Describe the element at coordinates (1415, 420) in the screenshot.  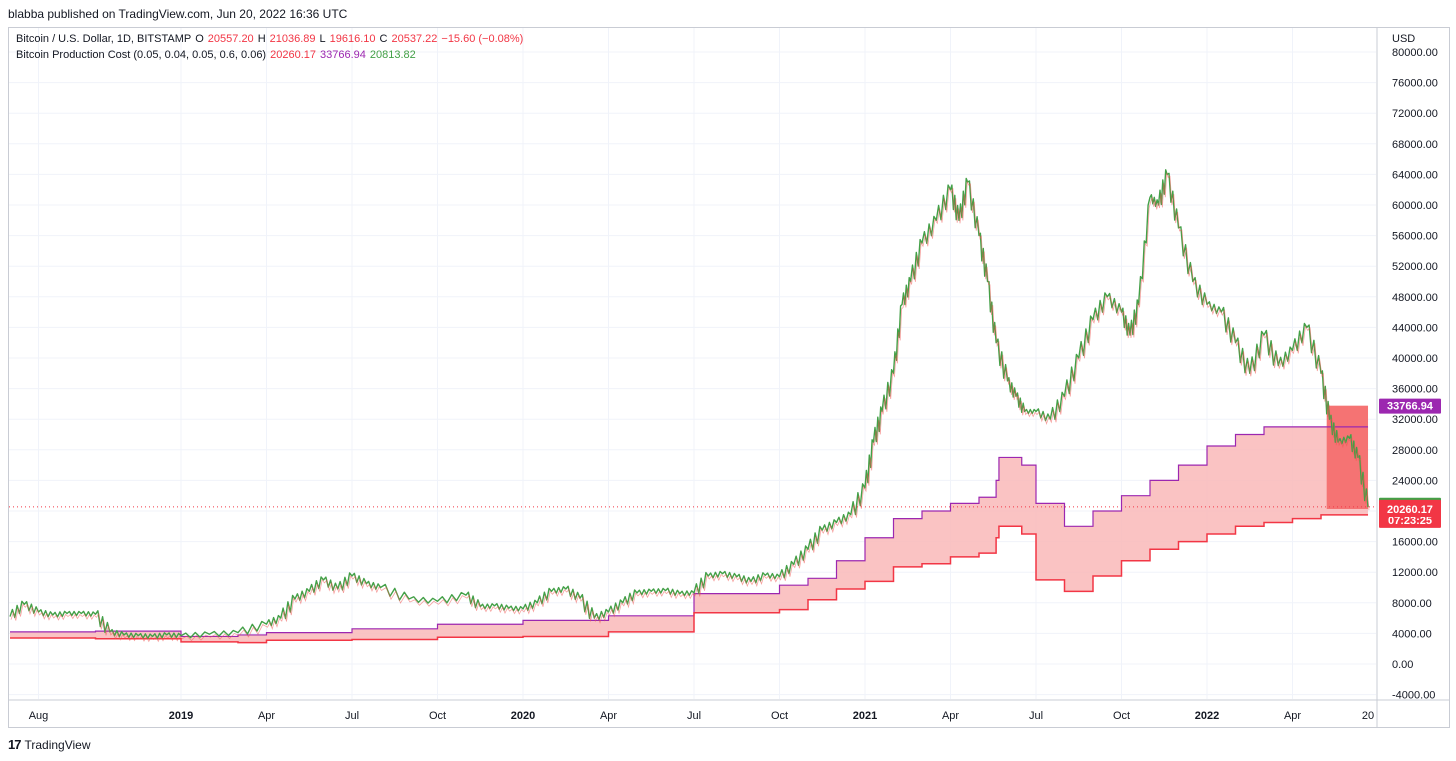
I see `y-tick-label: 32000.00` at that location.